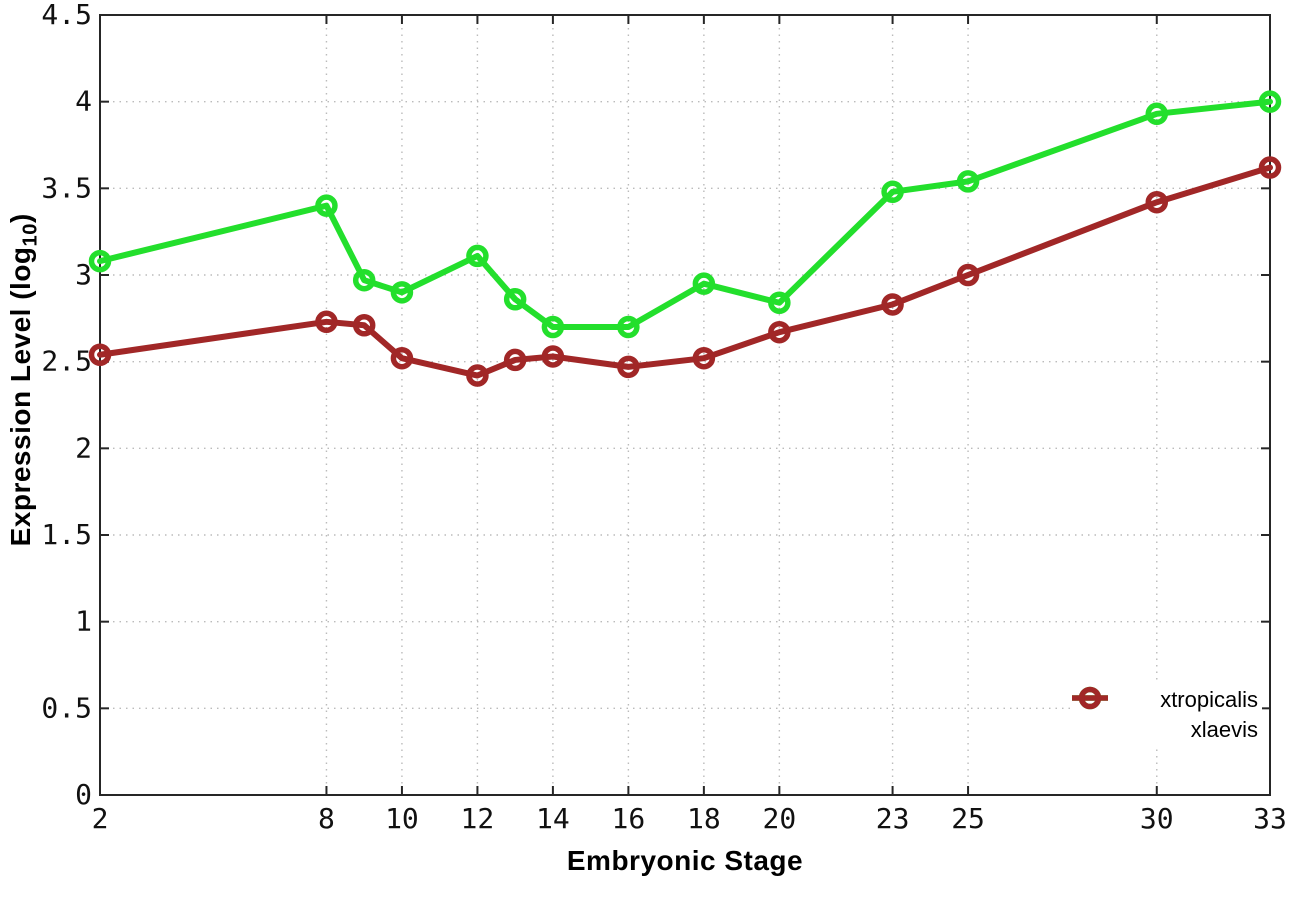 The width and height of the screenshot is (1296, 907). Describe the element at coordinates (1209, 699) in the screenshot. I see `legend-label-xtropicalis: xtropicalis` at that location.